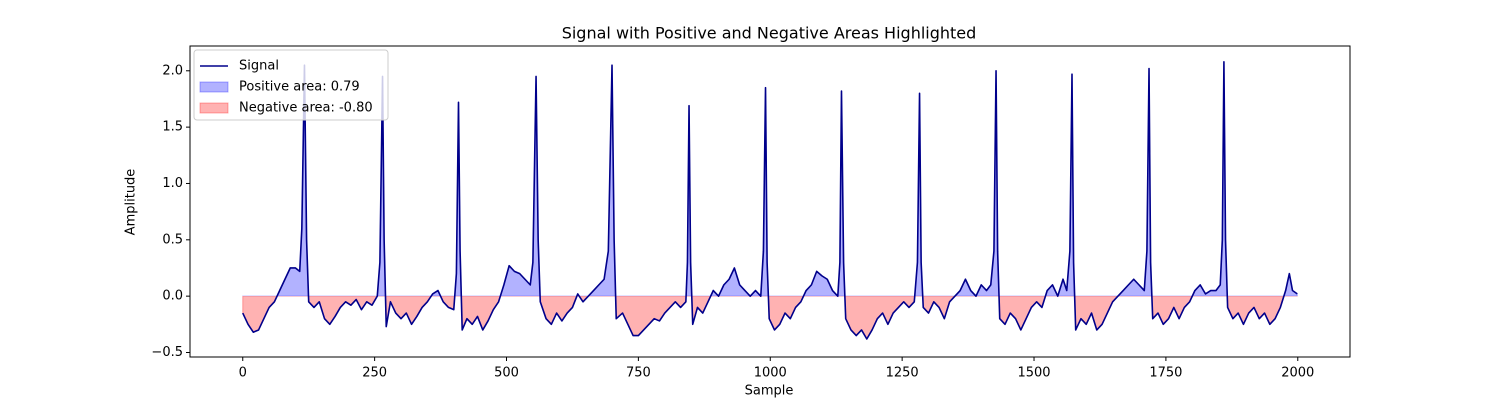 The image size is (1500, 400). Describe the element at coordinates (374, 373) in the screenshot. I see `x-tick-label: 250` at that location.